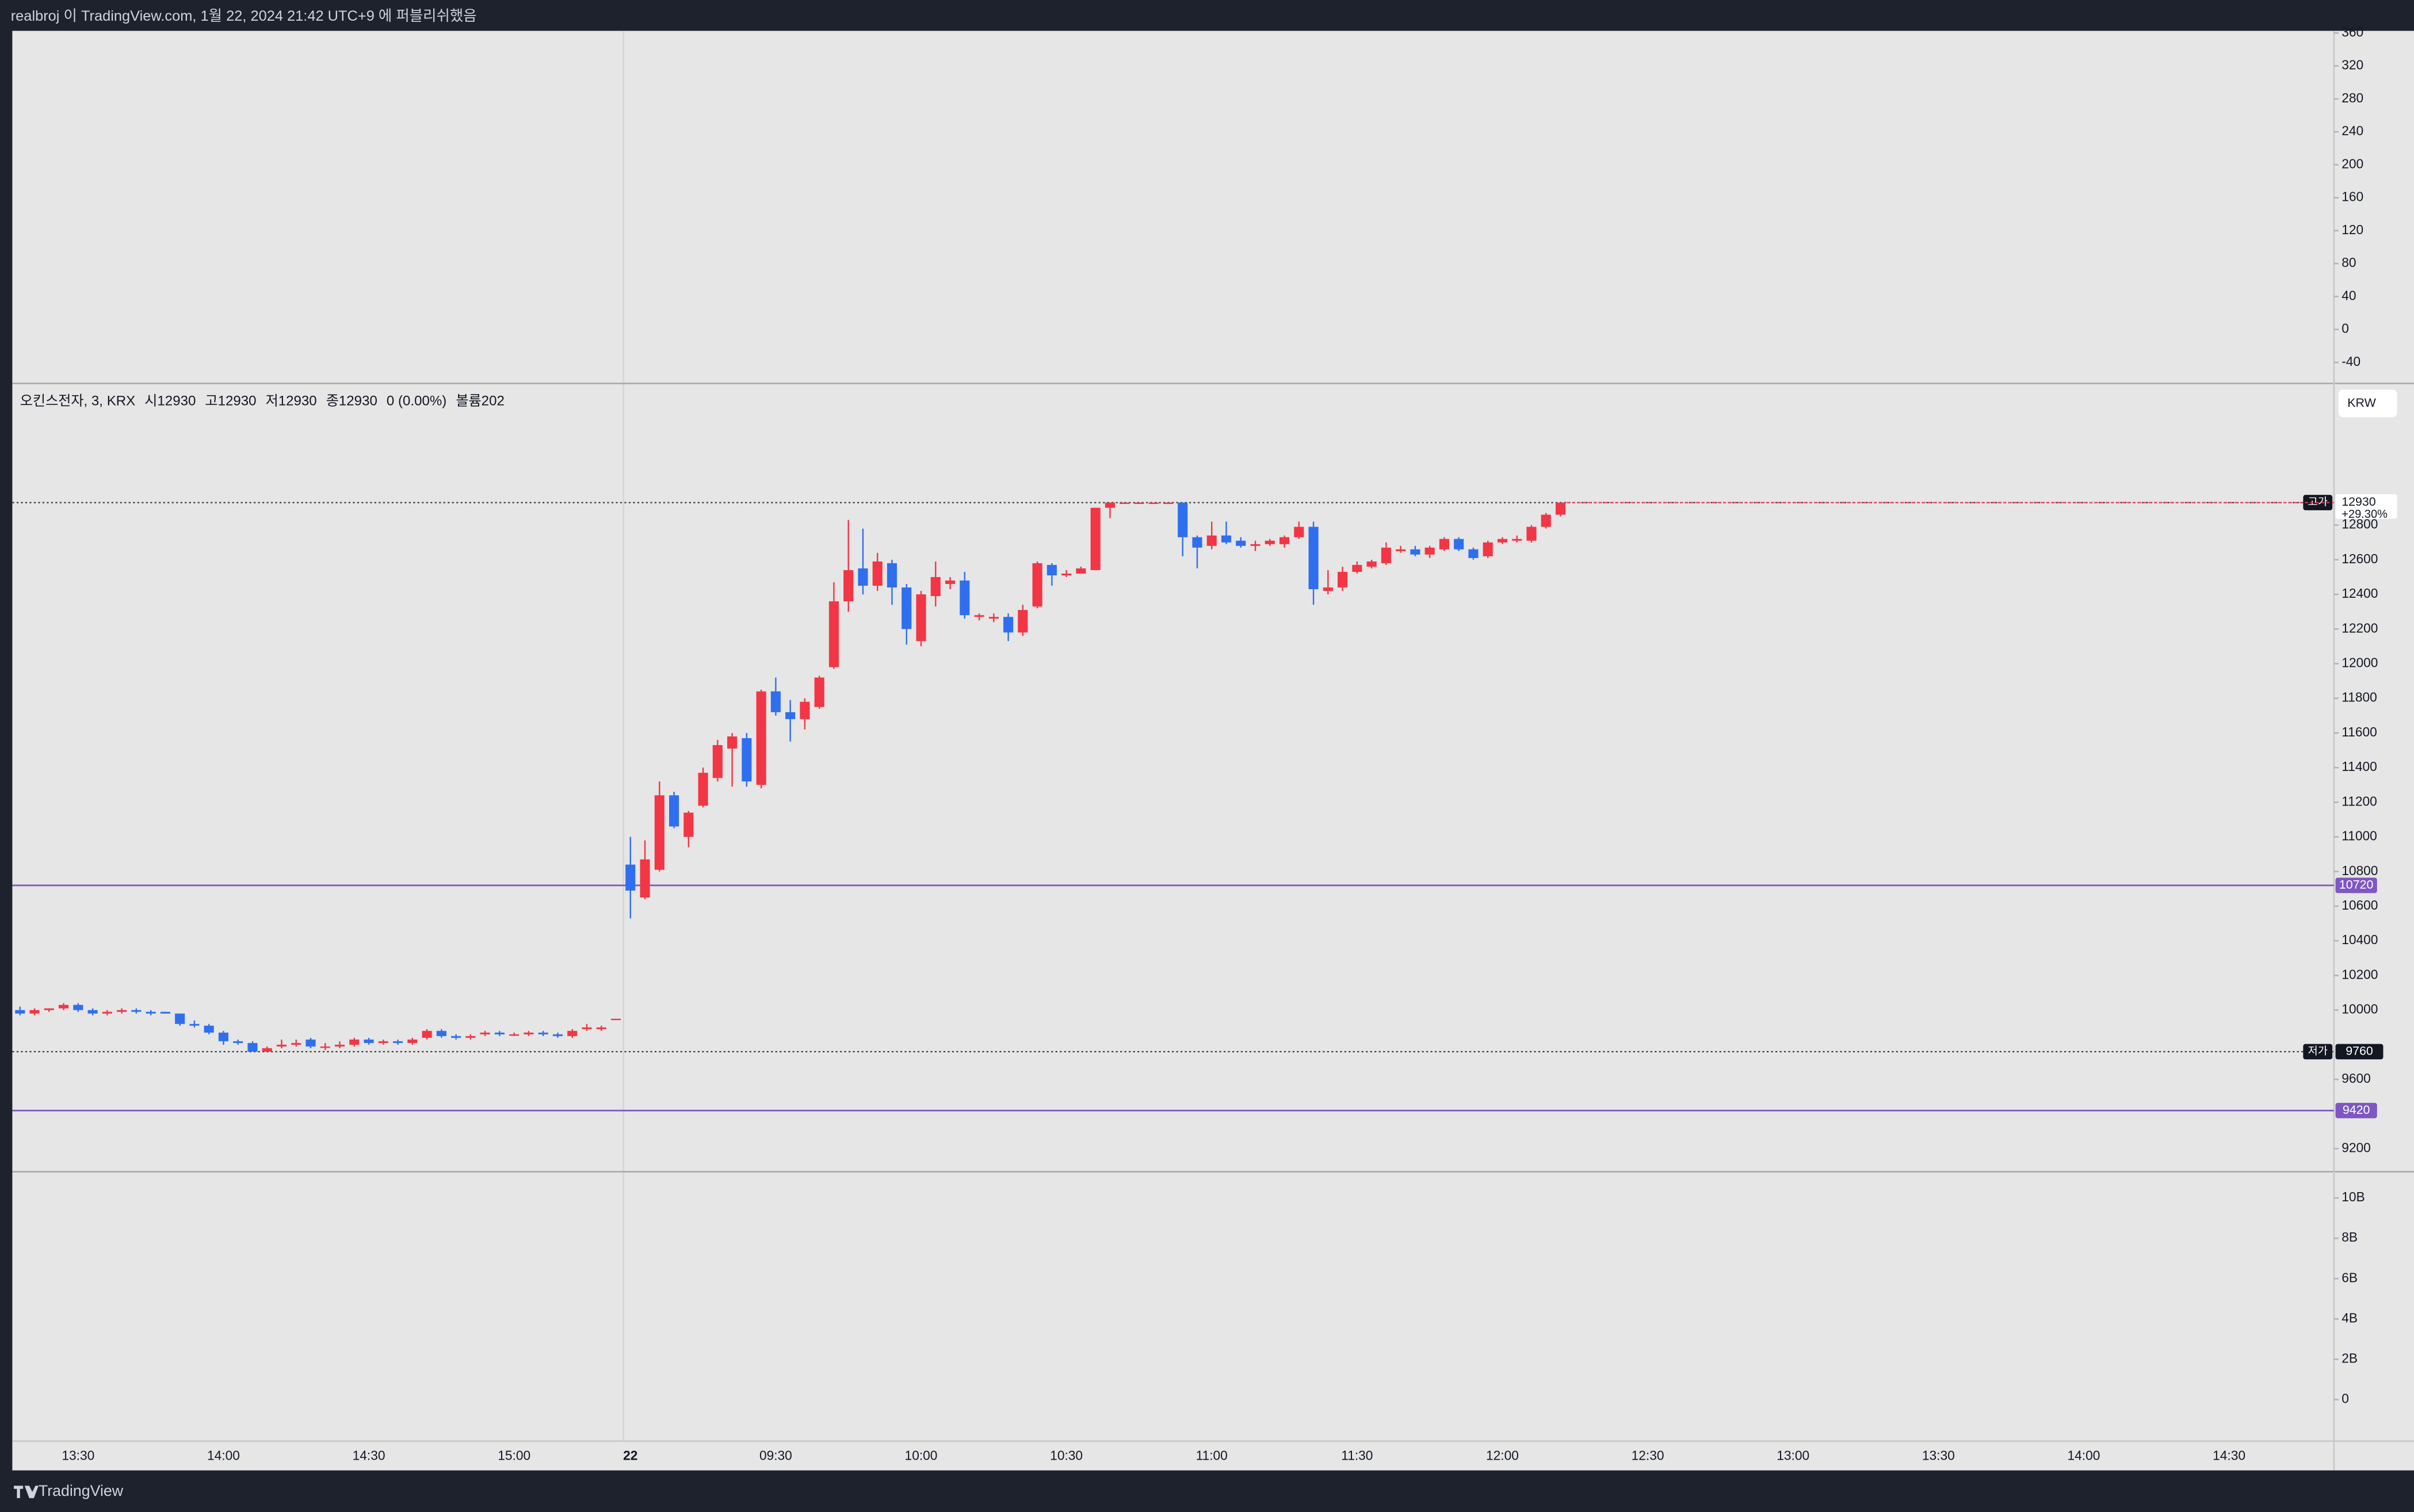  I want to click on currency: KRW, so click(2361, 403).